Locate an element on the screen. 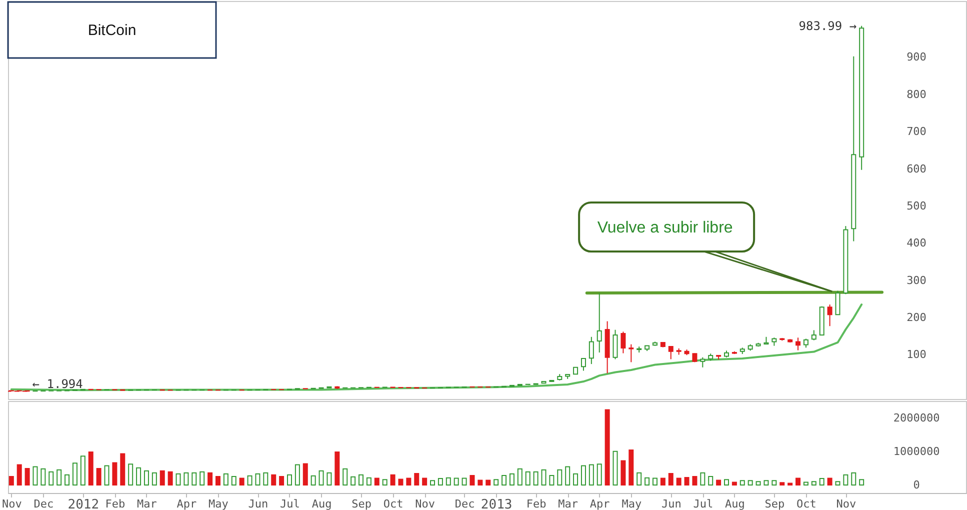 This screenshot has height=510, width=967. x-tick-label: Sep is located at coordinates (362, 504).